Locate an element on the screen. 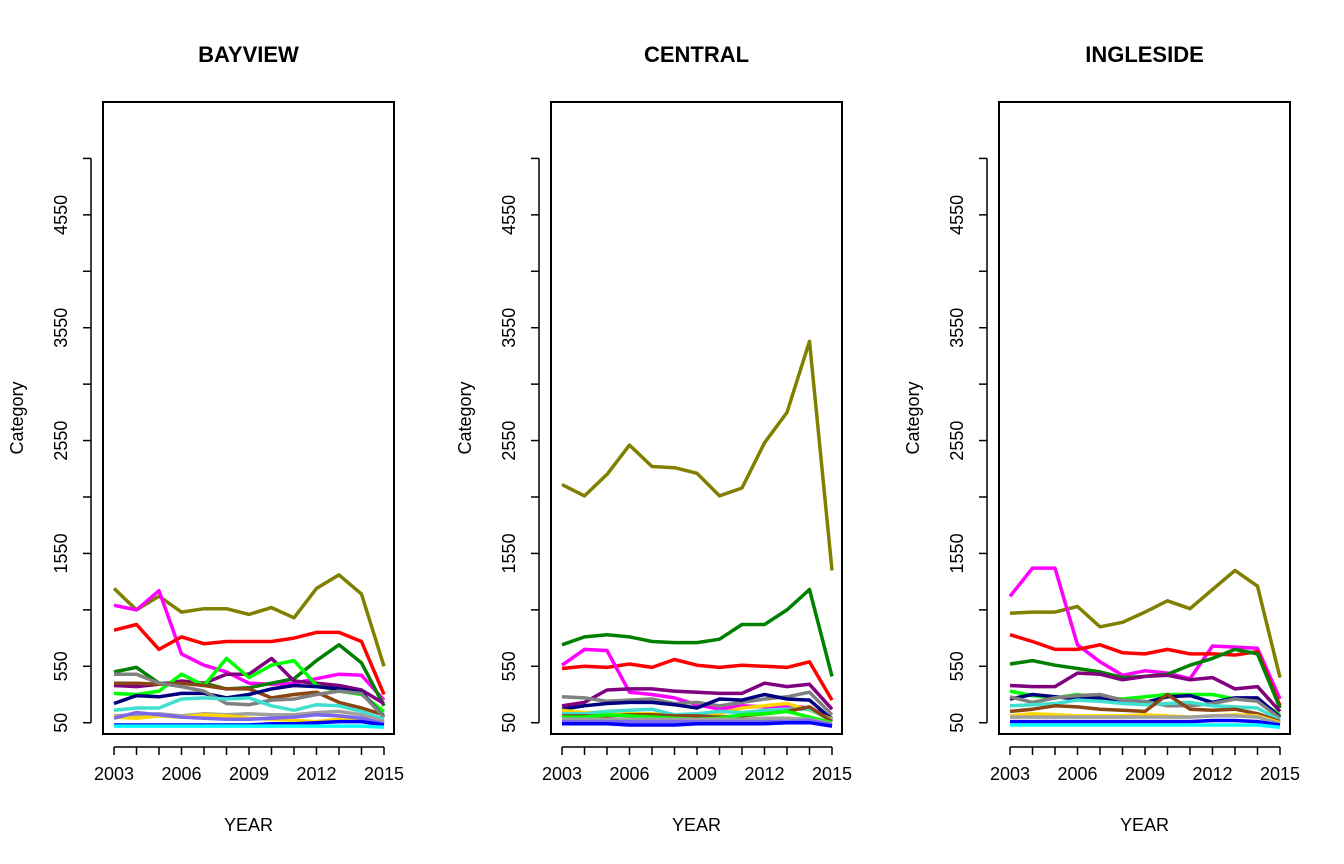  chart-title: CENTRAL is located at coordinates (696, 54).